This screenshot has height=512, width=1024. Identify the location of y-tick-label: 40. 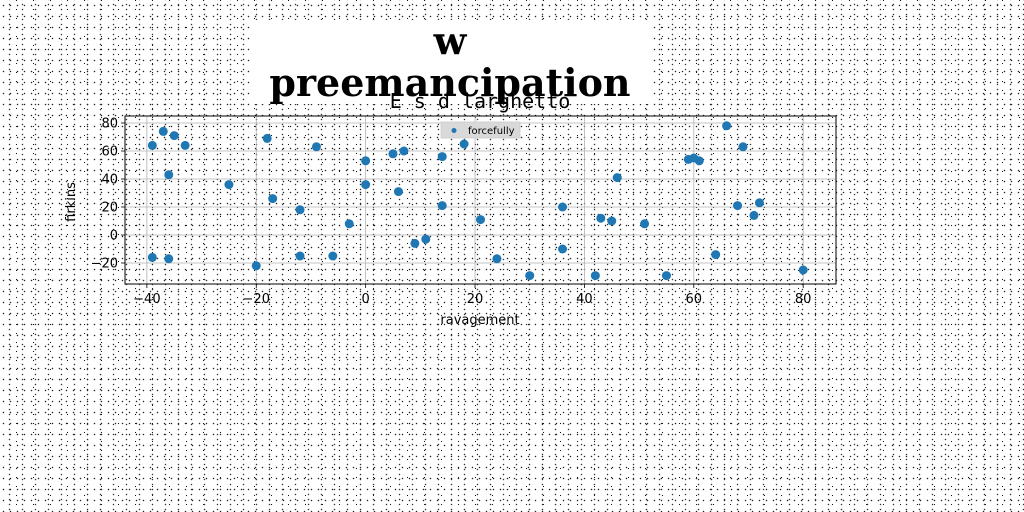
(109, 180).